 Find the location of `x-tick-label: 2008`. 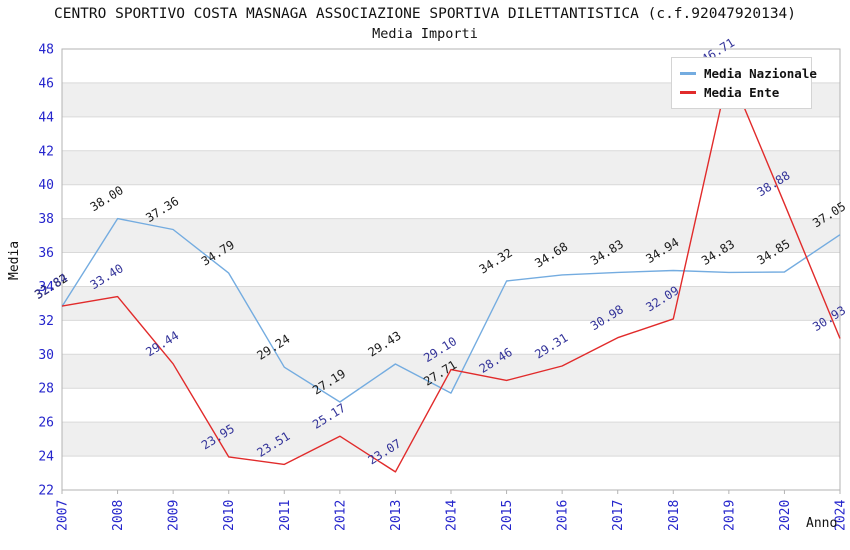

x-tick-label: 2008 is located at coordinates (118, 515).